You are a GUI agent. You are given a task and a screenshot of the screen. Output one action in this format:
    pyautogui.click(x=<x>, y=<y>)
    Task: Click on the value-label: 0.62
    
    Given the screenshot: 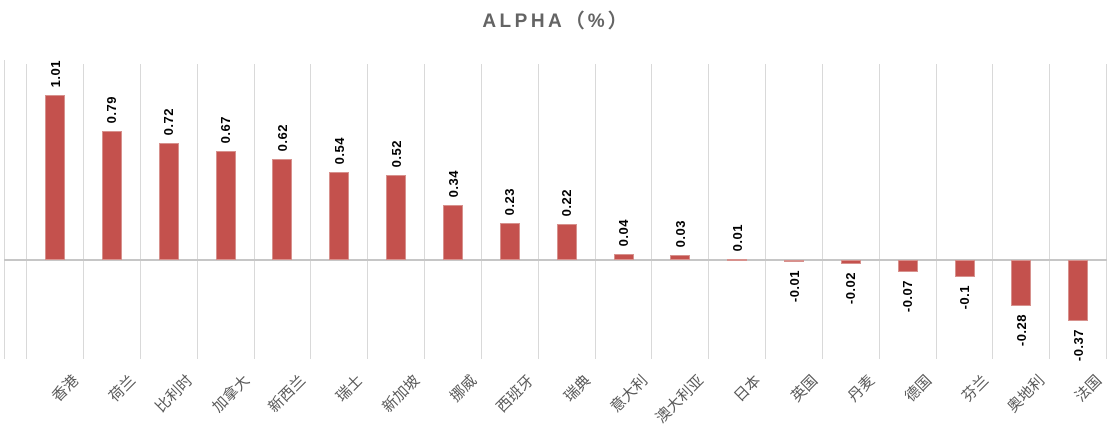 What is the action you would take?
    pyautogui.click(x=282, y=137)
    